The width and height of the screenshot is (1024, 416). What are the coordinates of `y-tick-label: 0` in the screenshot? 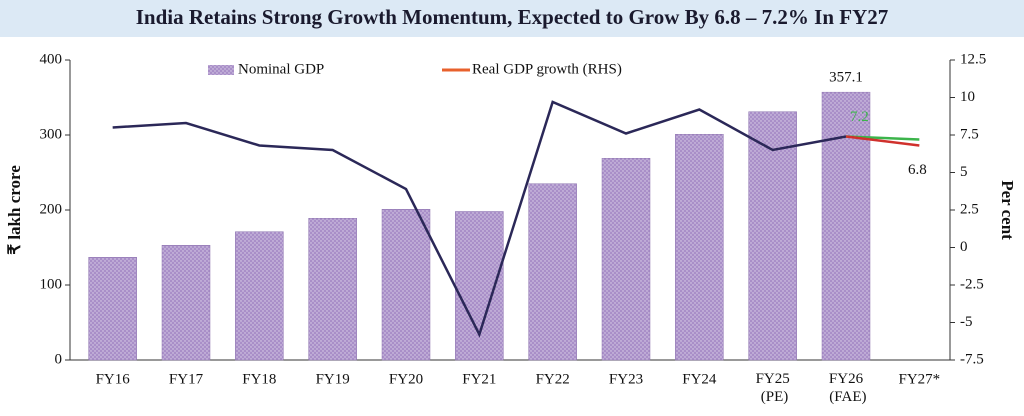 It's located at (59, 359).